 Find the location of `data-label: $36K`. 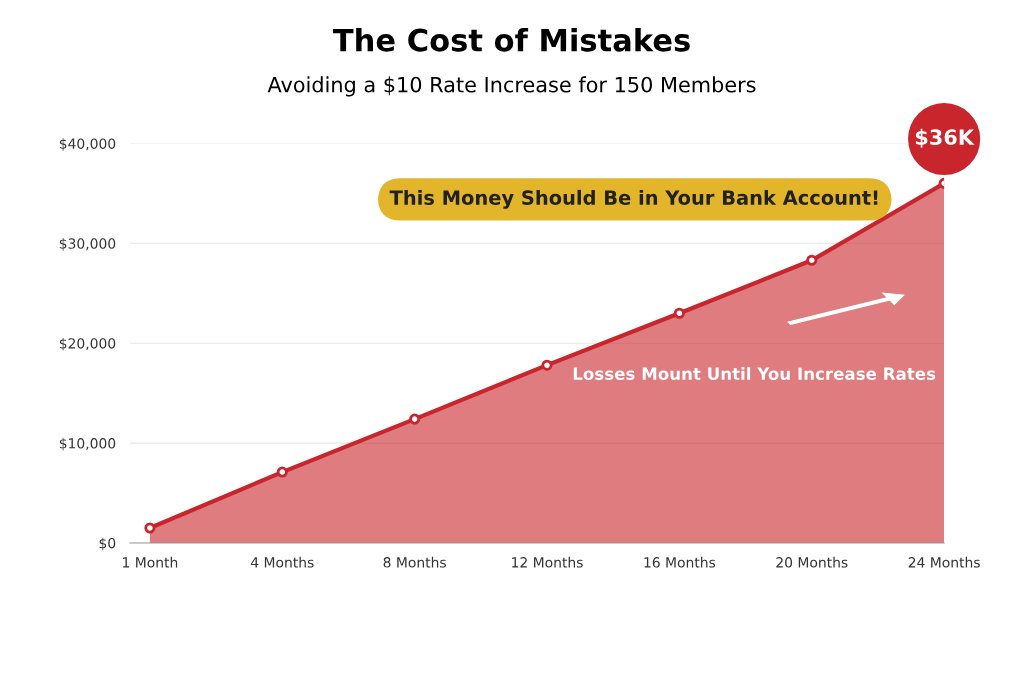

data-label: $36K is located at coordinates (945, 138).